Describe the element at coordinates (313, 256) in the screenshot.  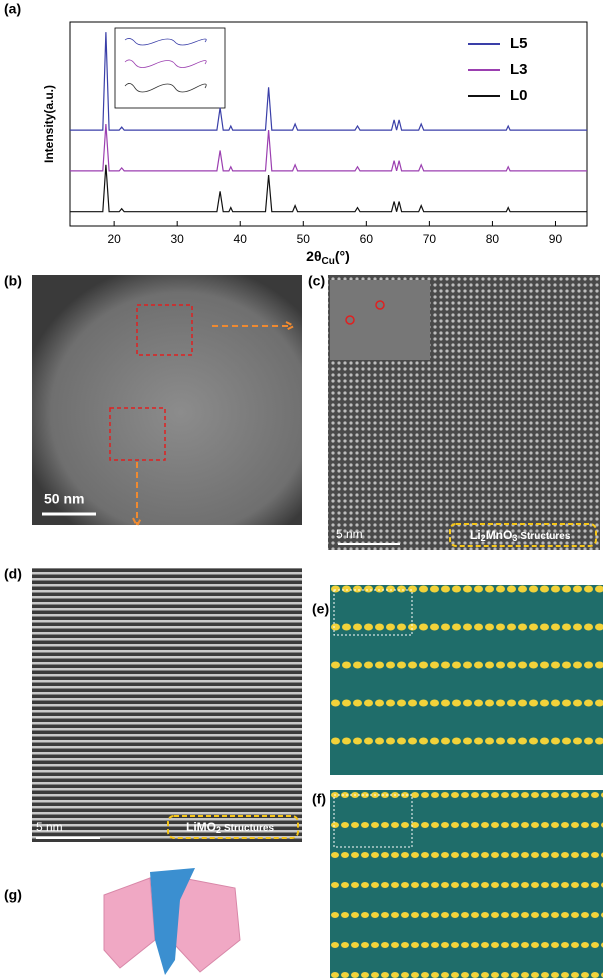
I see `x-axis-label-main: 2θ` at that location.